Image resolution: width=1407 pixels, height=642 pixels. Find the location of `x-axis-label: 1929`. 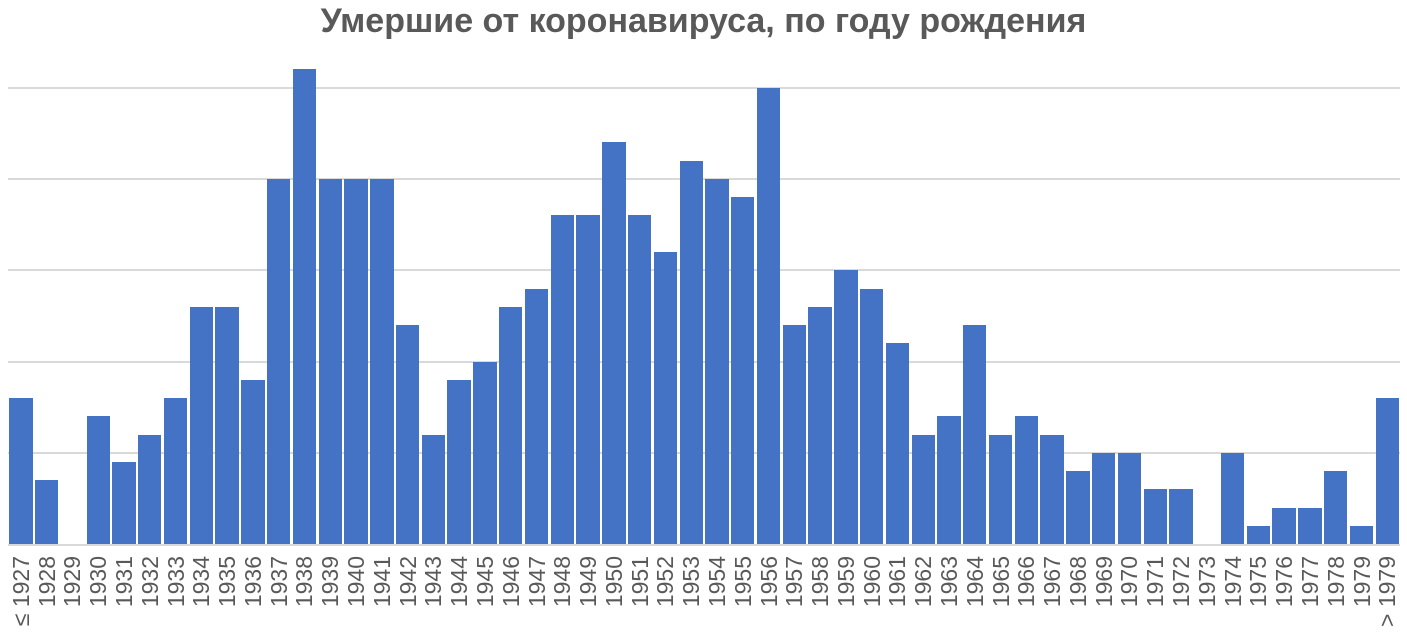

x-axis-label: 1929 is located at coordinates (72, 582).